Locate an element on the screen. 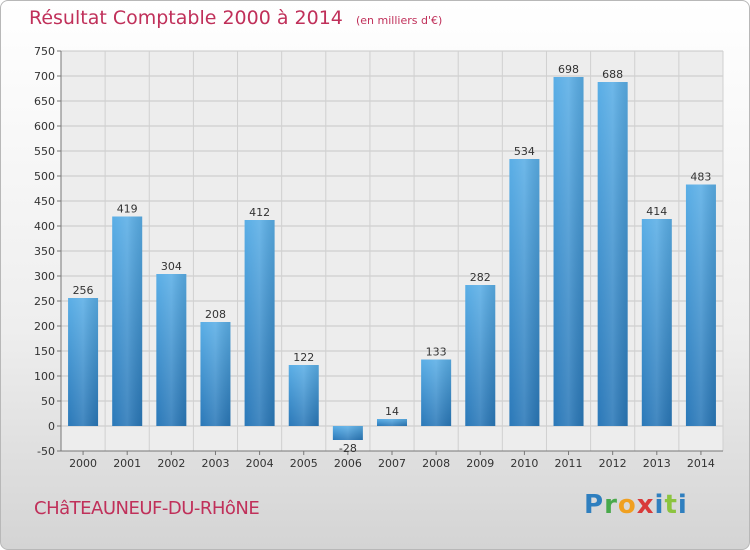 The height and width of the screenshot is (550, 750). value-label-2012: 688 is located at coordinates (612, 74).